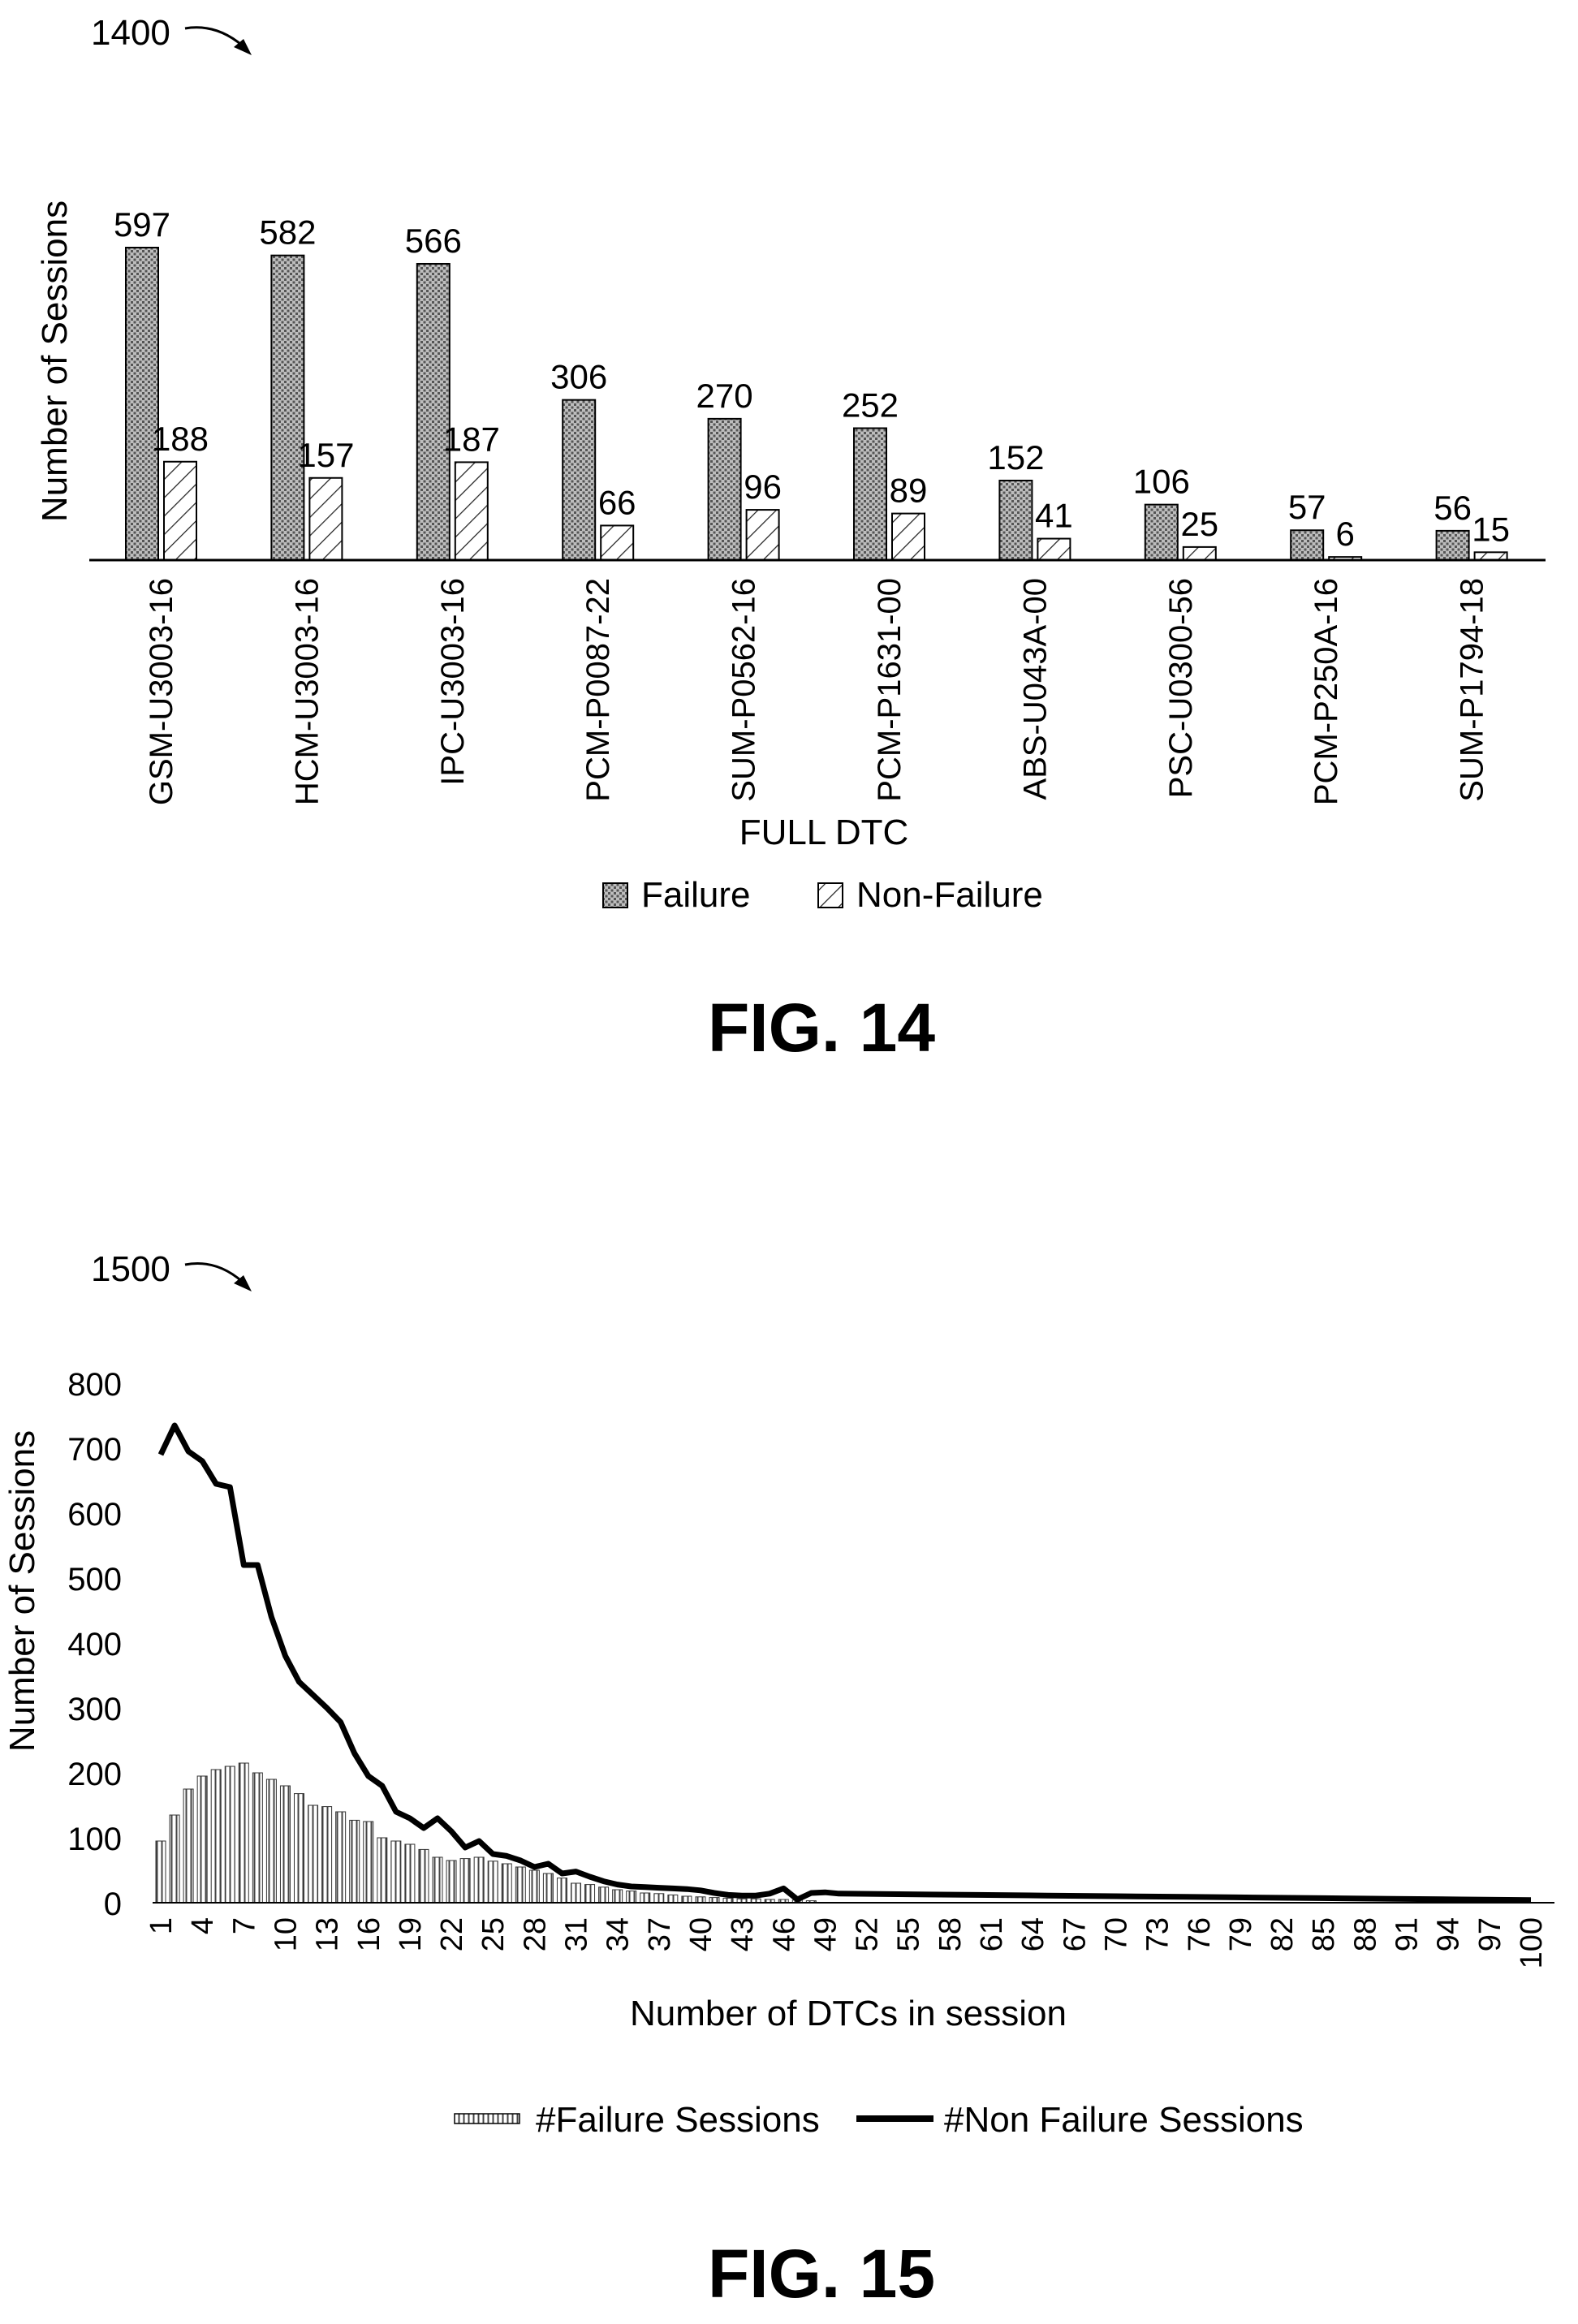 This screenshot has height=2324, width=1578. What do you see at coordinates (1075, 1934) in the screenshot?
I see `fig15-x-tick-label: 67` at bounding box center [1075, 1934].